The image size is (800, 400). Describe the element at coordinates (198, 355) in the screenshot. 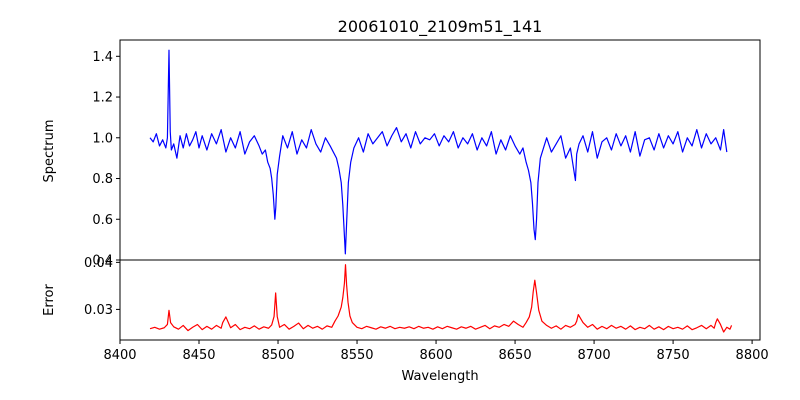

I see `x-tick-label: 8450` at that location.